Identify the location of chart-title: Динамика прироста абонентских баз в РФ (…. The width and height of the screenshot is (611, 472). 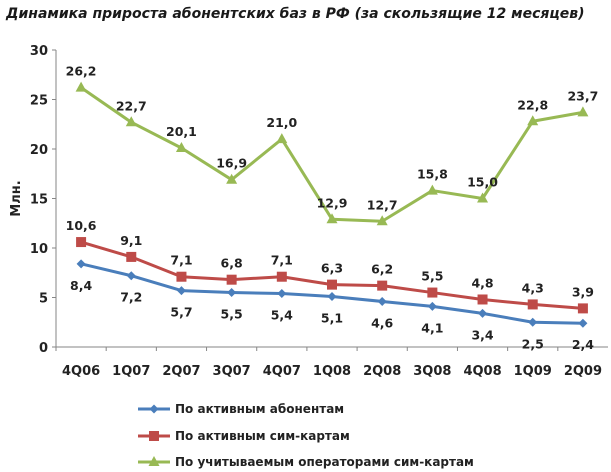
(295, 14).